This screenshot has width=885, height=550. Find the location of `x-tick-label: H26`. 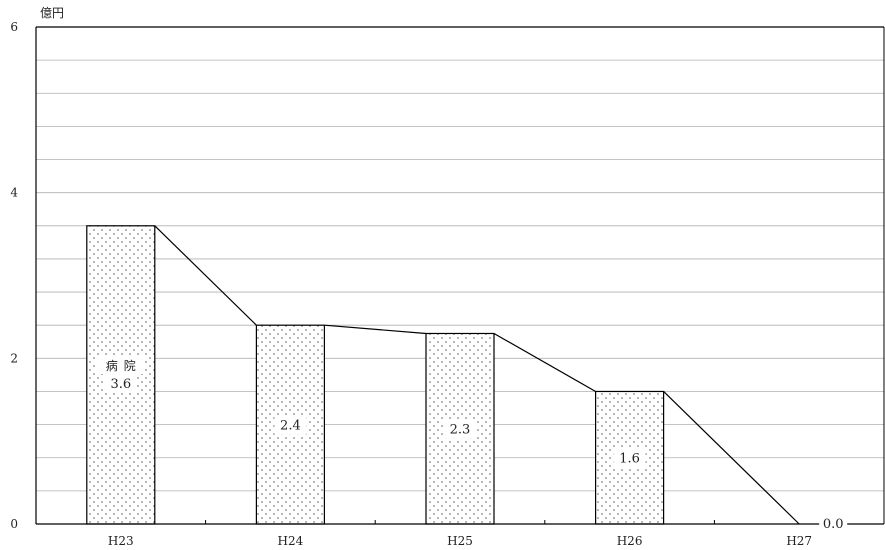

x-tick-label: H26 is located at coordinates (630, 541).